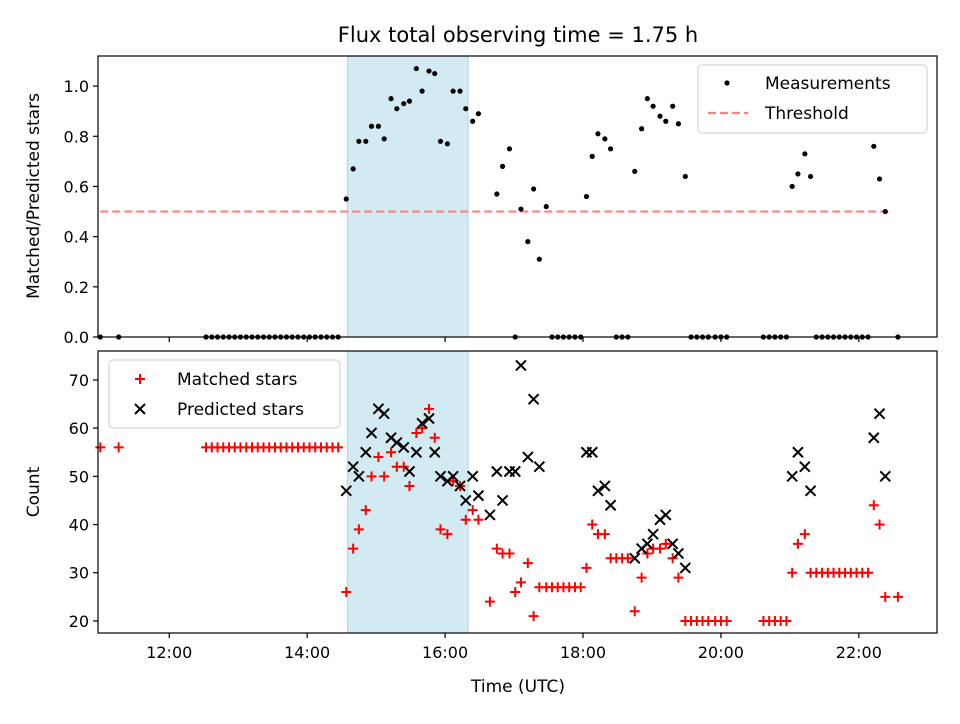 This screenshot has height=724, width=960. Describe the element at coordinates (79, 621) in the screenshot. I see `bottom-ytick-label: 20` at that location.